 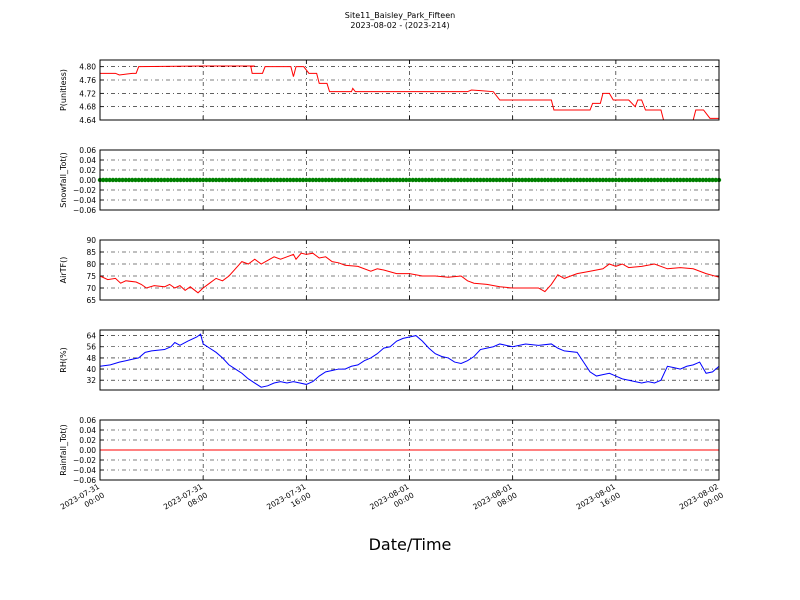 What do you see at coordinates (399, 25) in the screenshot?
I see `chart-subtitle: 2023-08-02 - (2023-214)` at bounding box center [399, 25].